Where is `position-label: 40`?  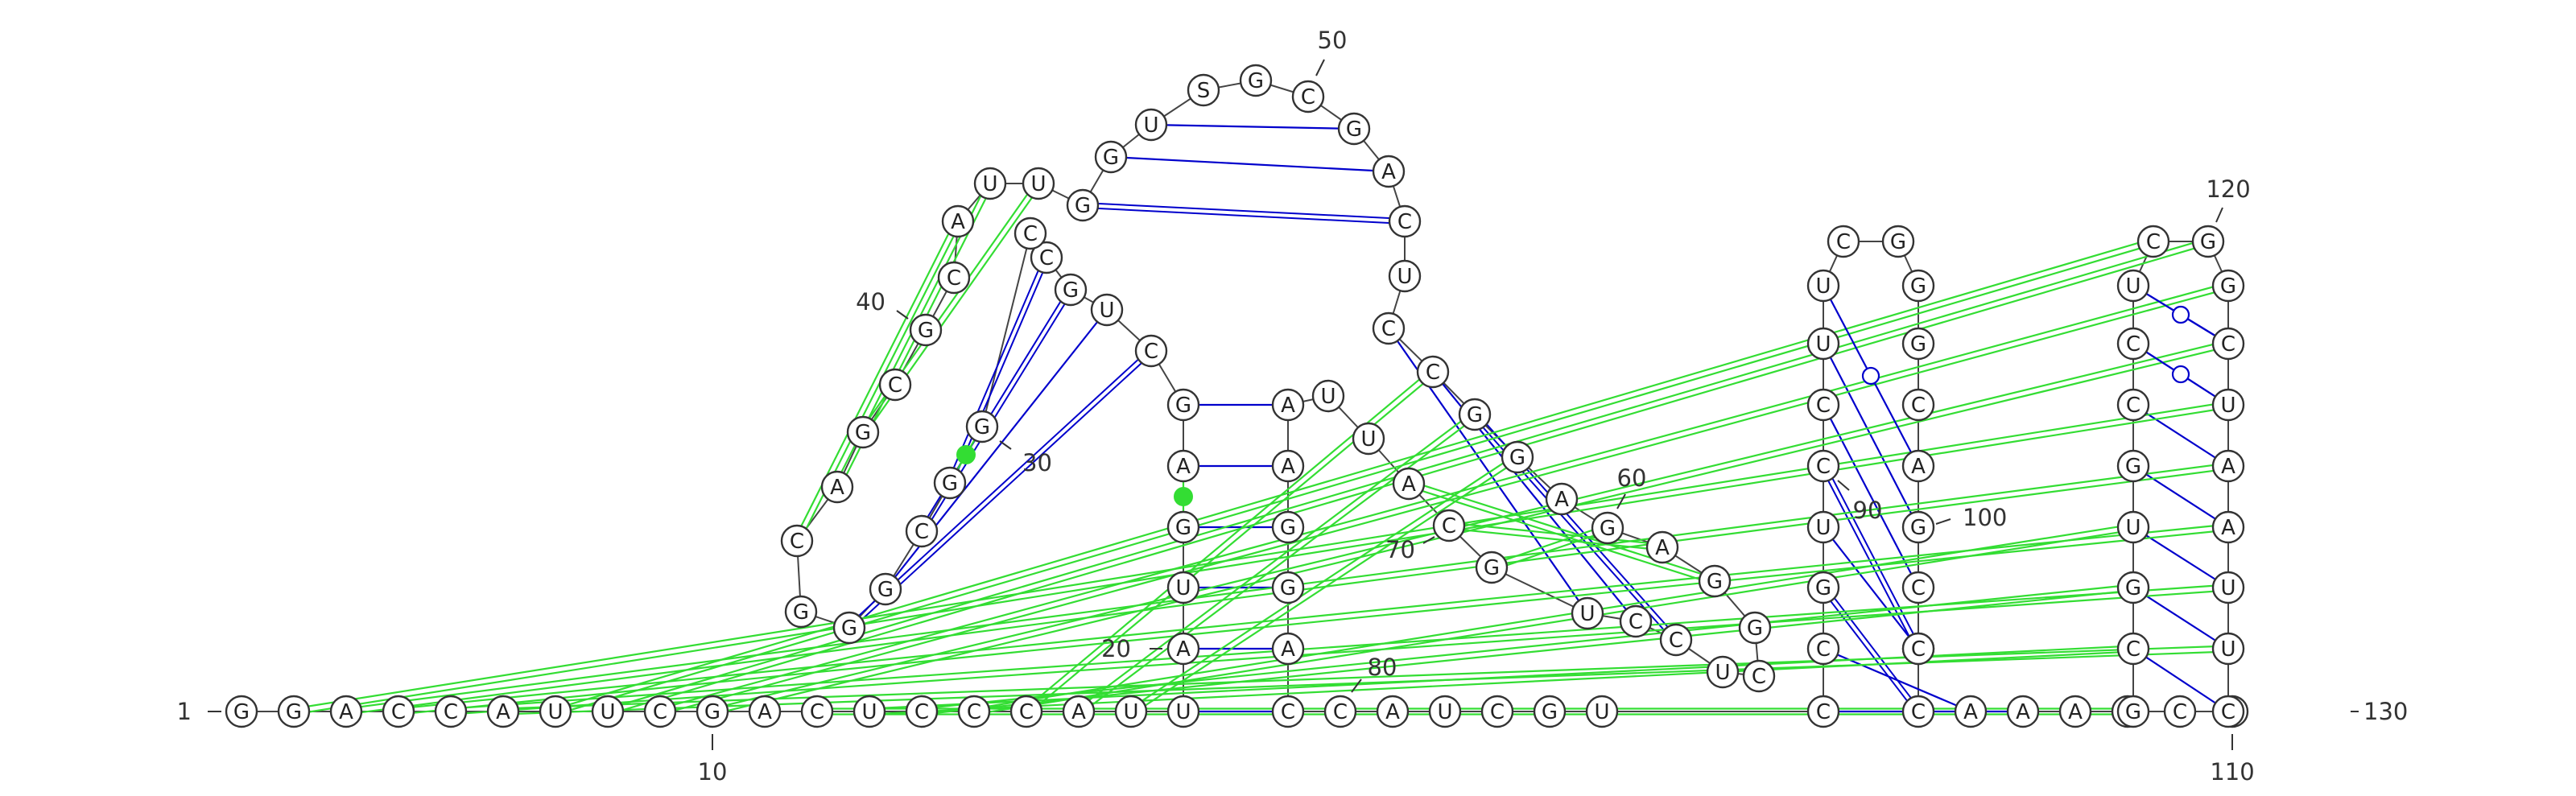 position-label: 40 is located at coordinates (883, 304).